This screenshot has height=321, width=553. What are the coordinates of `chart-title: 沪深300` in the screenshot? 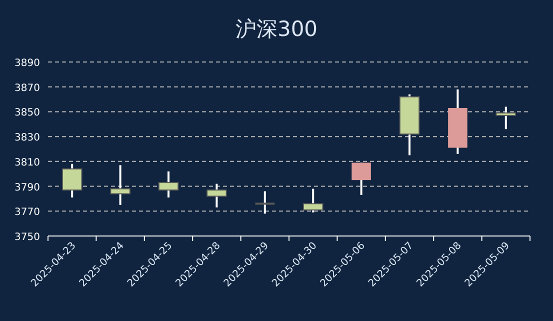 It's located at (276, 29).